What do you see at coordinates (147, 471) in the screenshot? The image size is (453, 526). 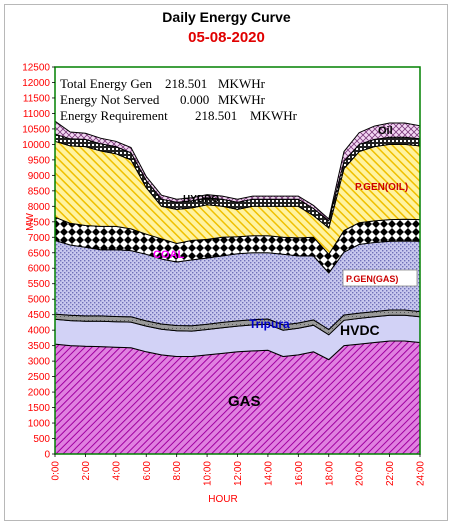 I see `x-tick-label: 6:00` at bounding box center [147, 471].